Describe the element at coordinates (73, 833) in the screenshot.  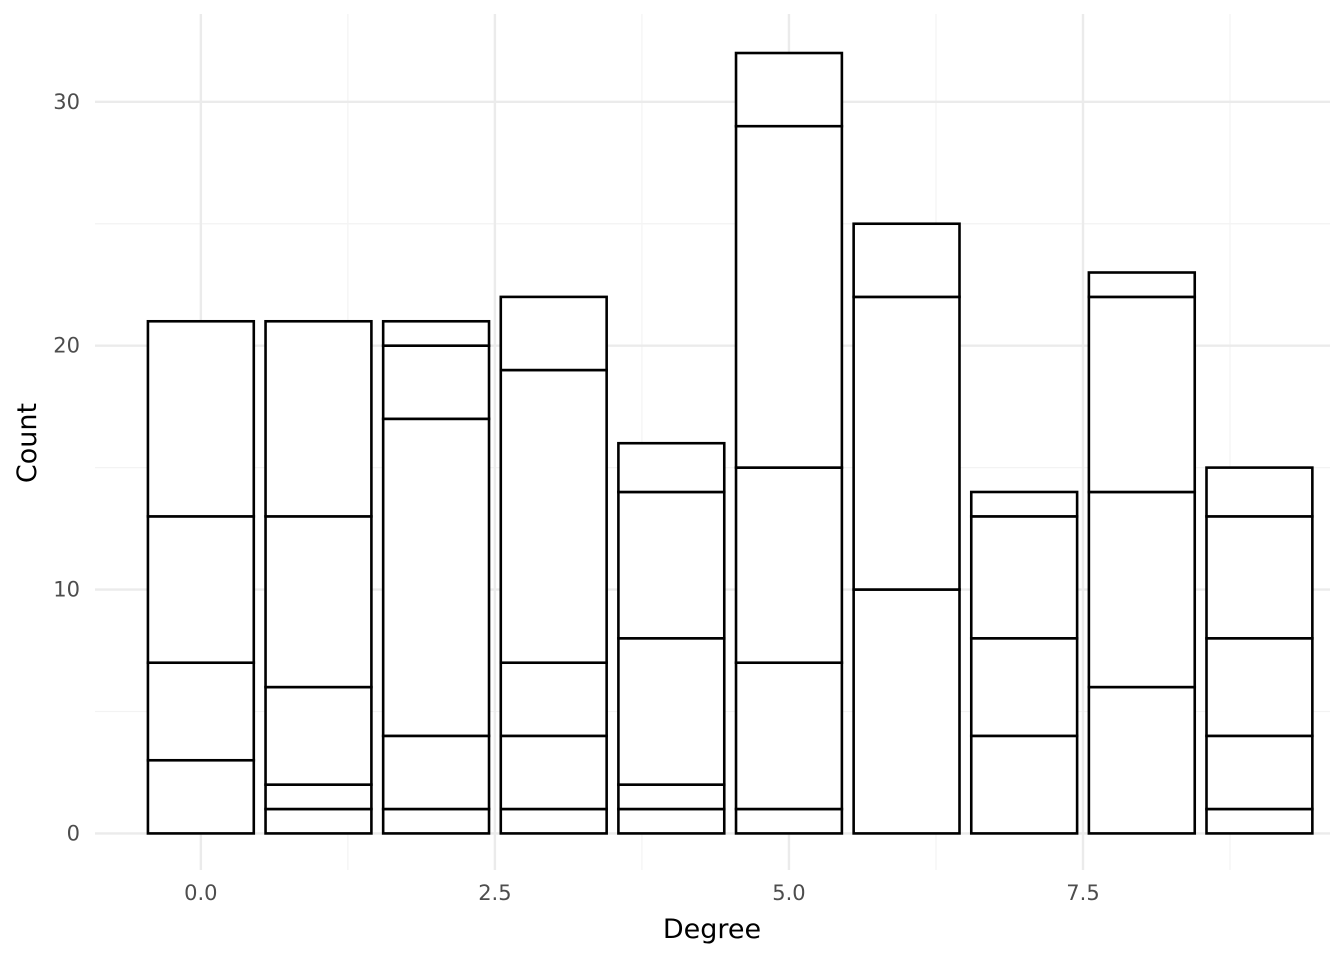
I see `y-tick-label: 0` at that location.